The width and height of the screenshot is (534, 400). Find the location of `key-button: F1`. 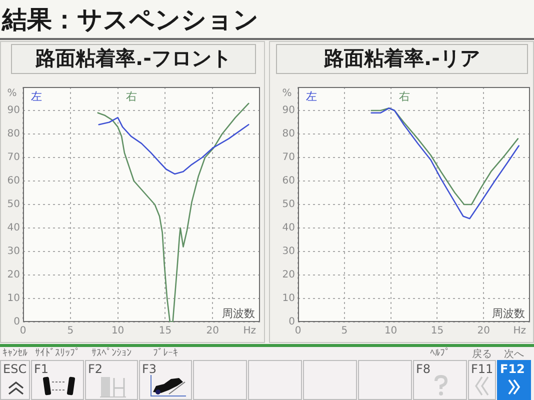

key-button: F1 is located at coordinates (57, 380).